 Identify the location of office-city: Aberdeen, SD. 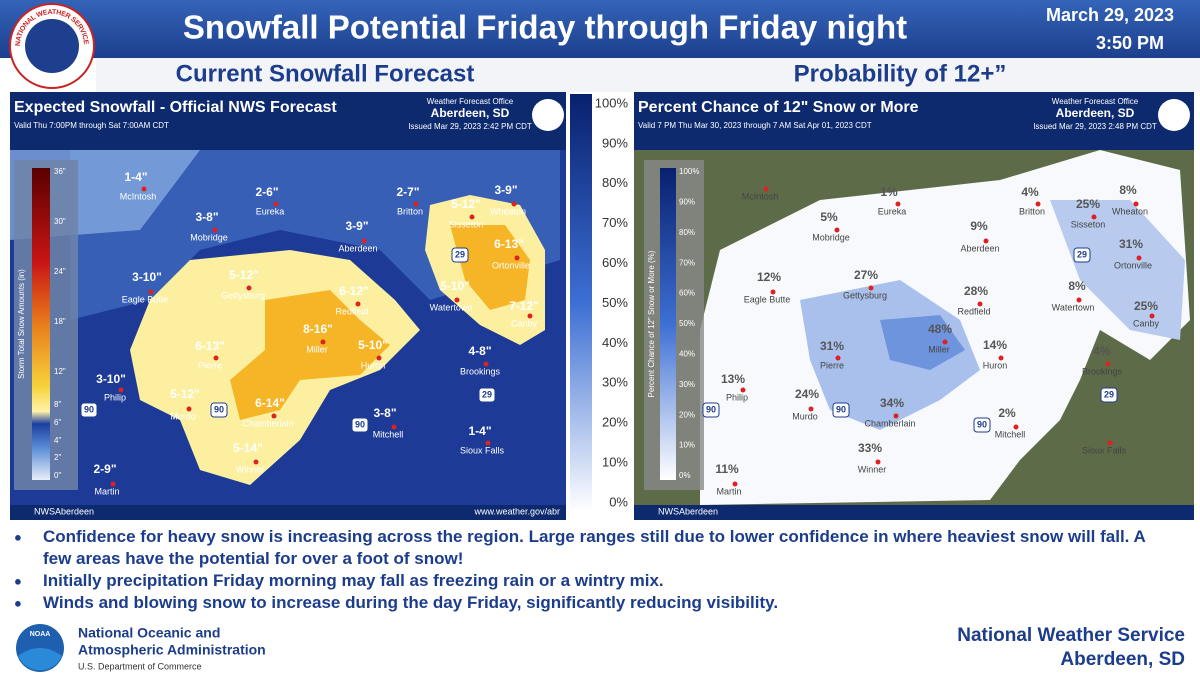
(470, 113).